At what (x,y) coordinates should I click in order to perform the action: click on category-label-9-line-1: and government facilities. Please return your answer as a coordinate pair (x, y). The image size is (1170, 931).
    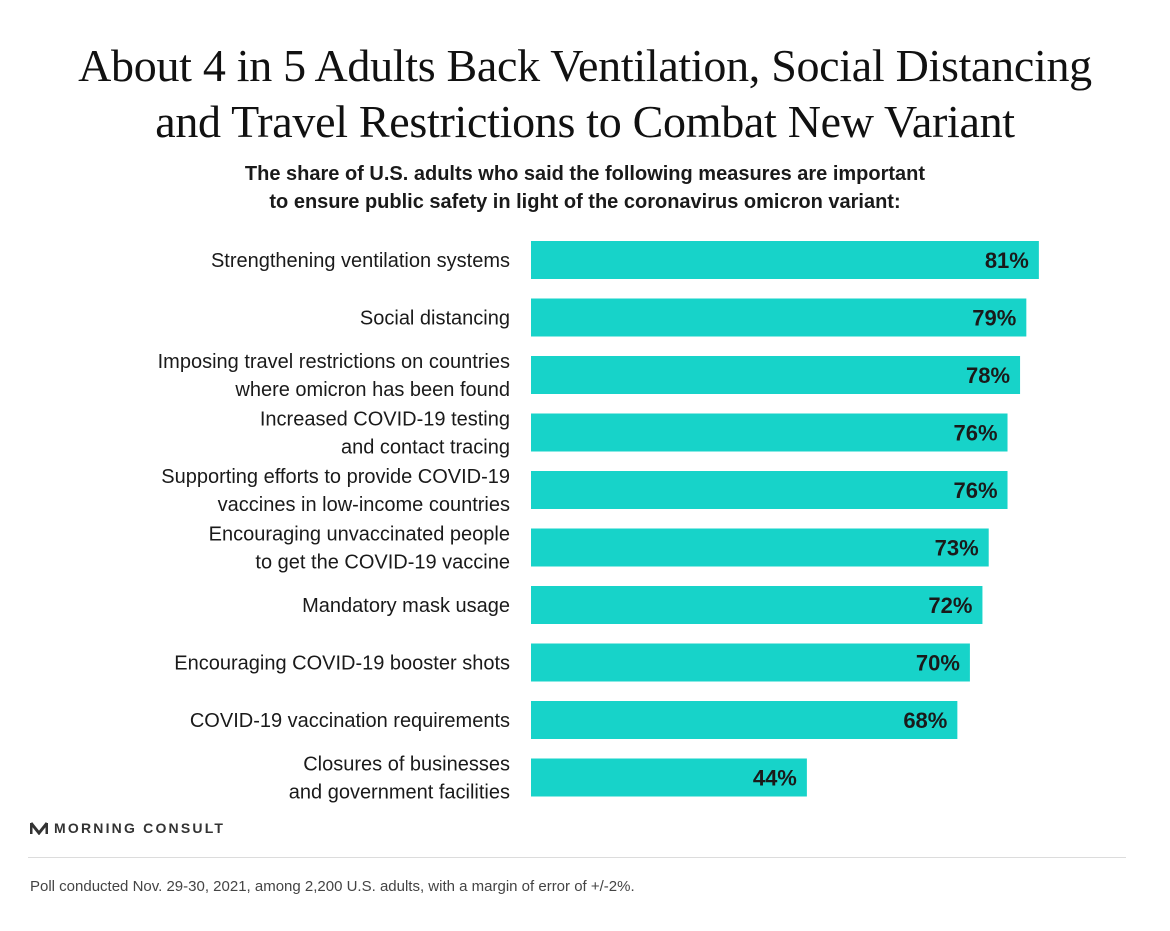
    Looking at the image, I should click on (399, 793).